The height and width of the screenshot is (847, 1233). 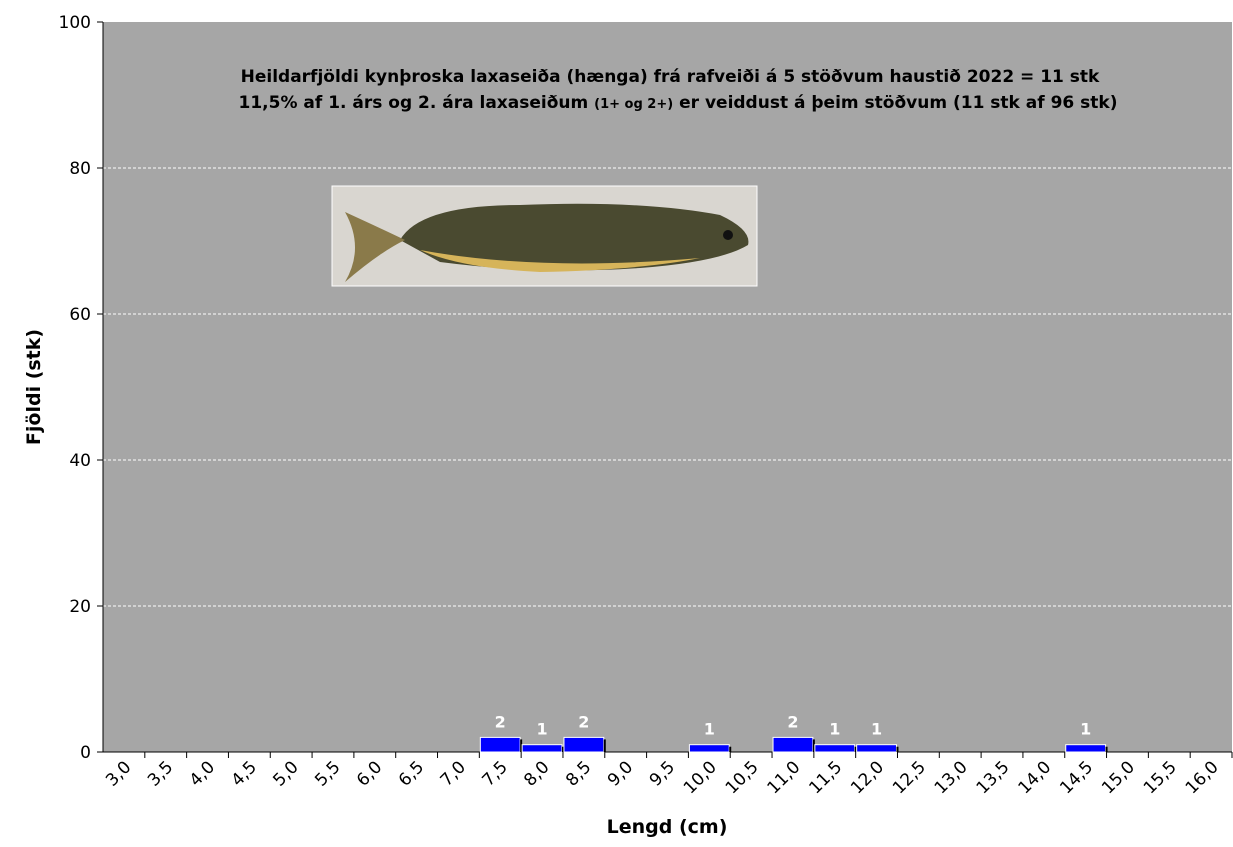 What do you see at coordinates (742, 777) in the screenshot?
I see `x-tick-label: 10,5` at bounding box center [742, 777].